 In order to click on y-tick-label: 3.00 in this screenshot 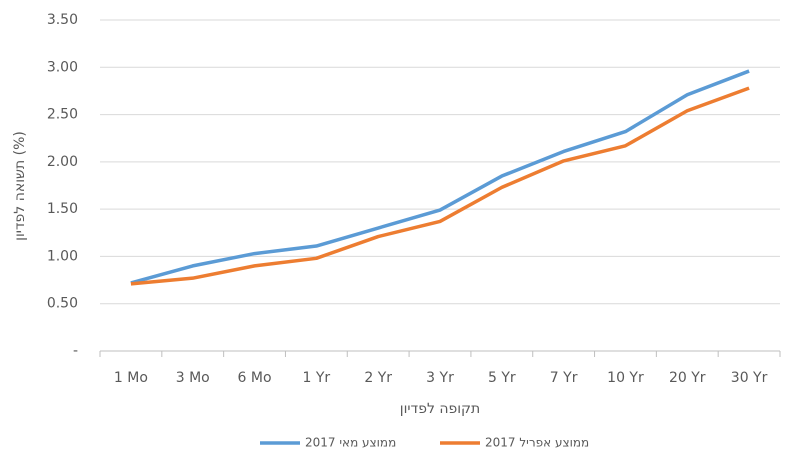, I will do `click(62, 67)`.